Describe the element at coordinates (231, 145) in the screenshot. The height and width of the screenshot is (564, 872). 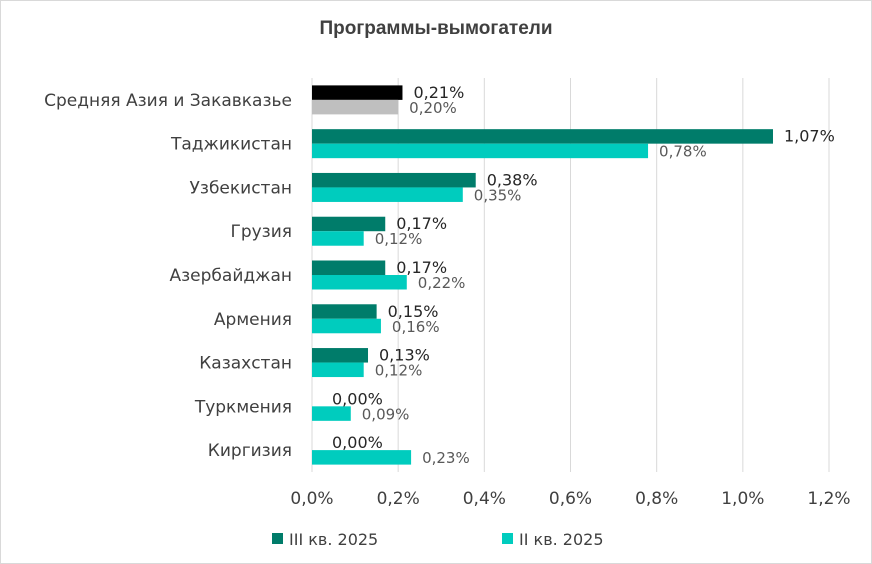
I see `category-label: Таджикистан` at that location.